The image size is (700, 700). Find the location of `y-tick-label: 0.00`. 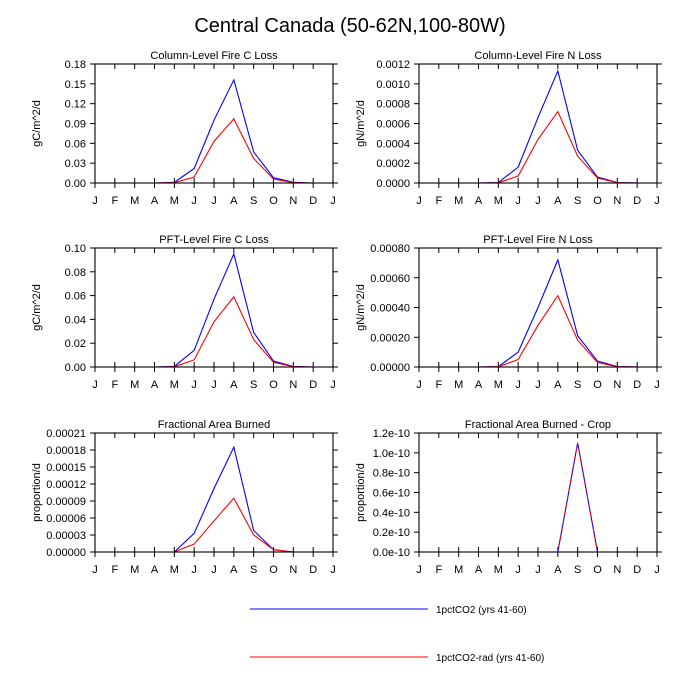

y-tick-label: 0.00 is located at coordinates (75, 184).